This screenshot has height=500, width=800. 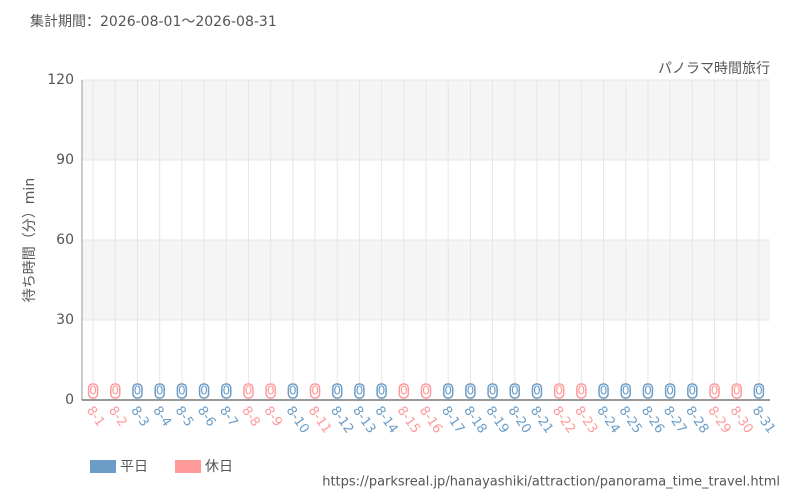 I want to click on x-tick-label: 8-4, so click(x=162, y=417).